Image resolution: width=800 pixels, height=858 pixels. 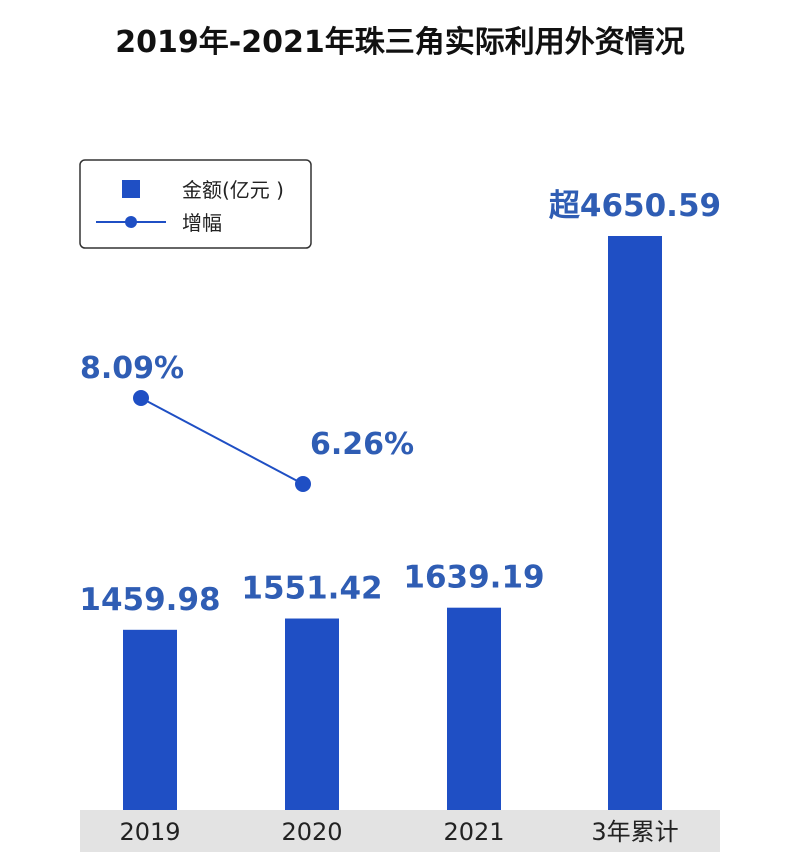 I want to click on x-axis-ticks: 2019 2020 2021 3年累计, so click(x=398, y=832).